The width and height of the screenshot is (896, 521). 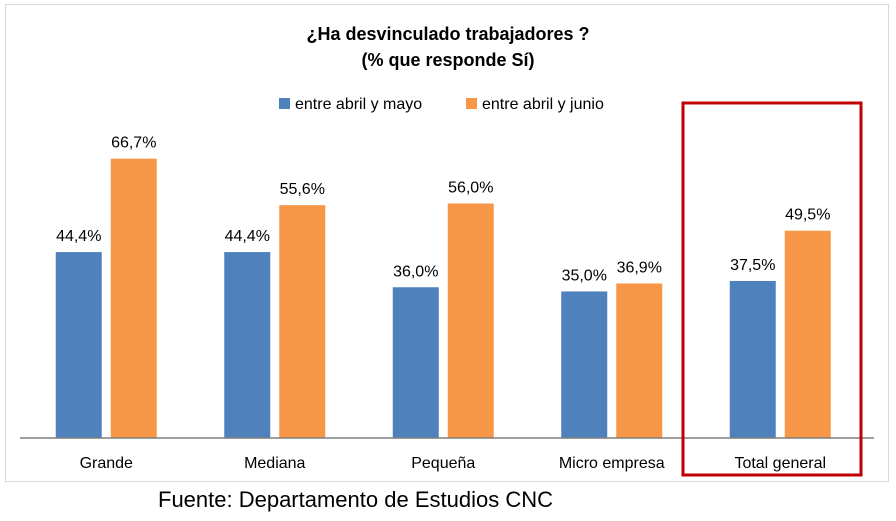 I want to click on data-label-1-4: 35,0%, so click(x=584, y=275).